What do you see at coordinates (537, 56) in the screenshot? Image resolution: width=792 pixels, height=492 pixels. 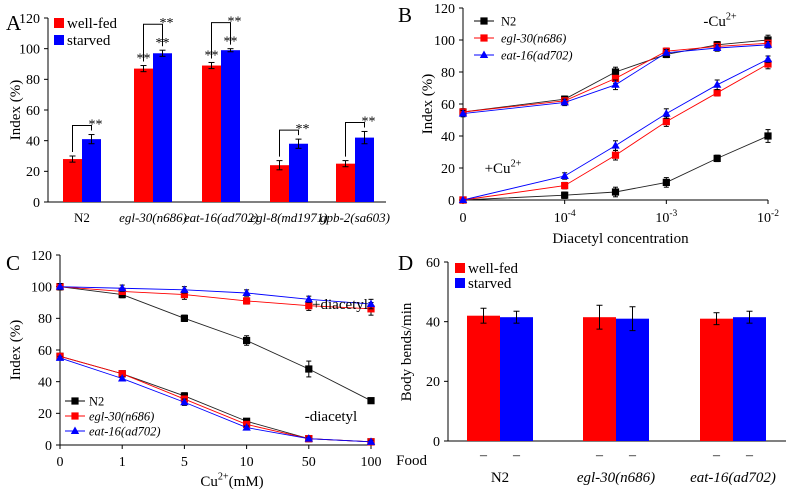 I see `legend-label: eat-16(ad702)` at bounding box center [537, 56].